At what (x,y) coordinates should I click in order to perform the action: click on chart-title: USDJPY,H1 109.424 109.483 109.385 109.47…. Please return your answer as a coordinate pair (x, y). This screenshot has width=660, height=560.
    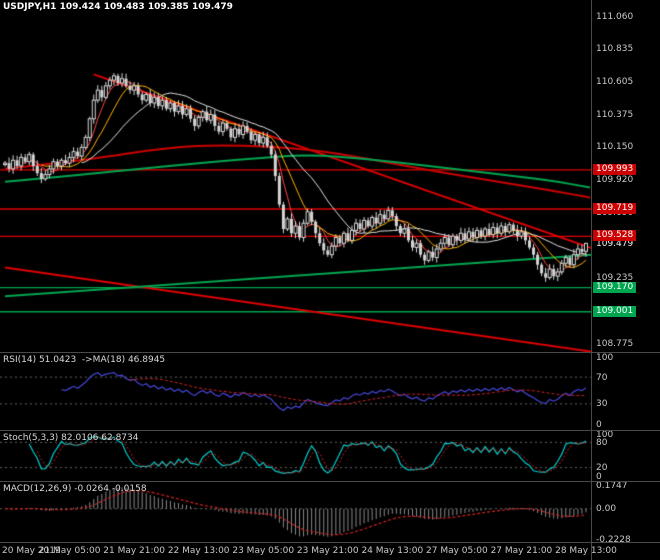
    Looking at the image, I should click on (118, 7).